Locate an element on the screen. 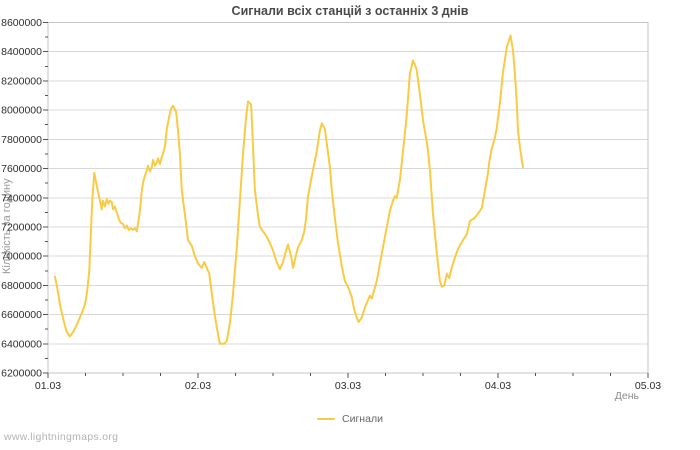 Image resolution: width=700 pixels, height=450 pixels. y-tick-label: 7000000 is located at coordinates (21, 257).